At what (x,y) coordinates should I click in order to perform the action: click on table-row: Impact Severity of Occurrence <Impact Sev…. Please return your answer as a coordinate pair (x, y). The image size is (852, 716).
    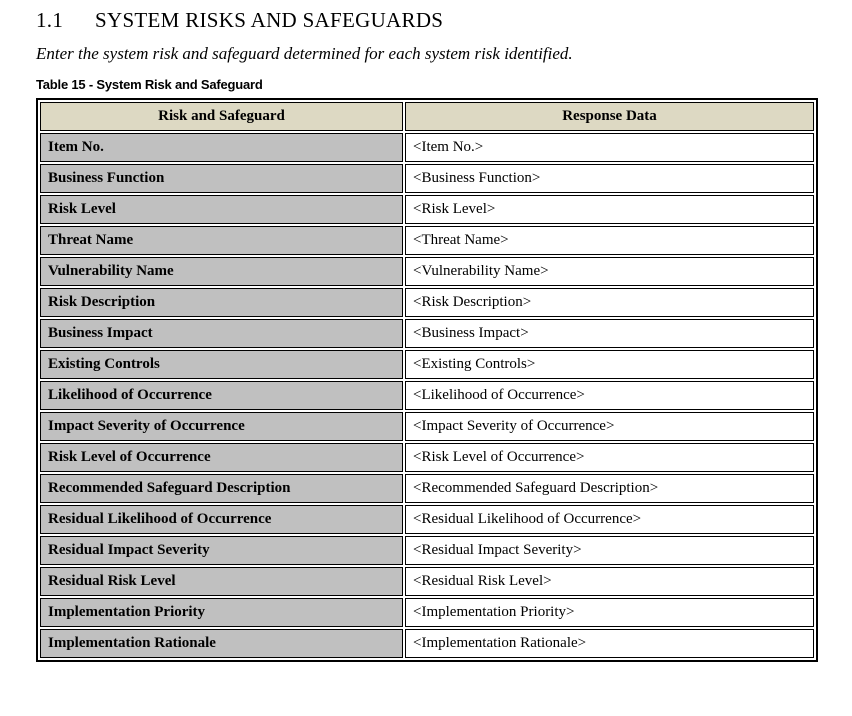
    Looking at the image, I should click on (427, 426).